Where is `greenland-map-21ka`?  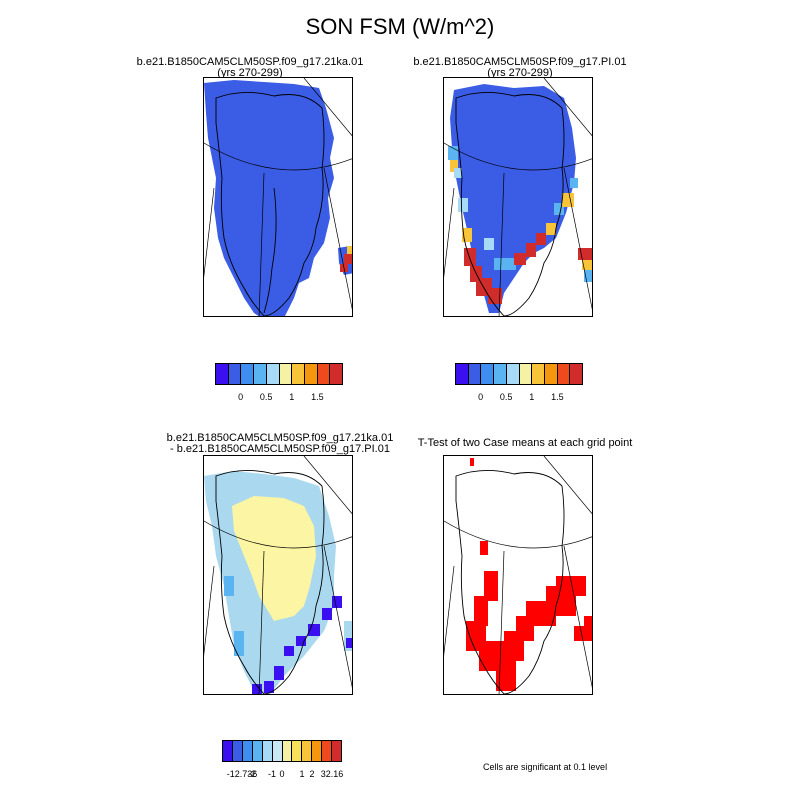
greenland-map-21ka is located at coordinates (278, 197).